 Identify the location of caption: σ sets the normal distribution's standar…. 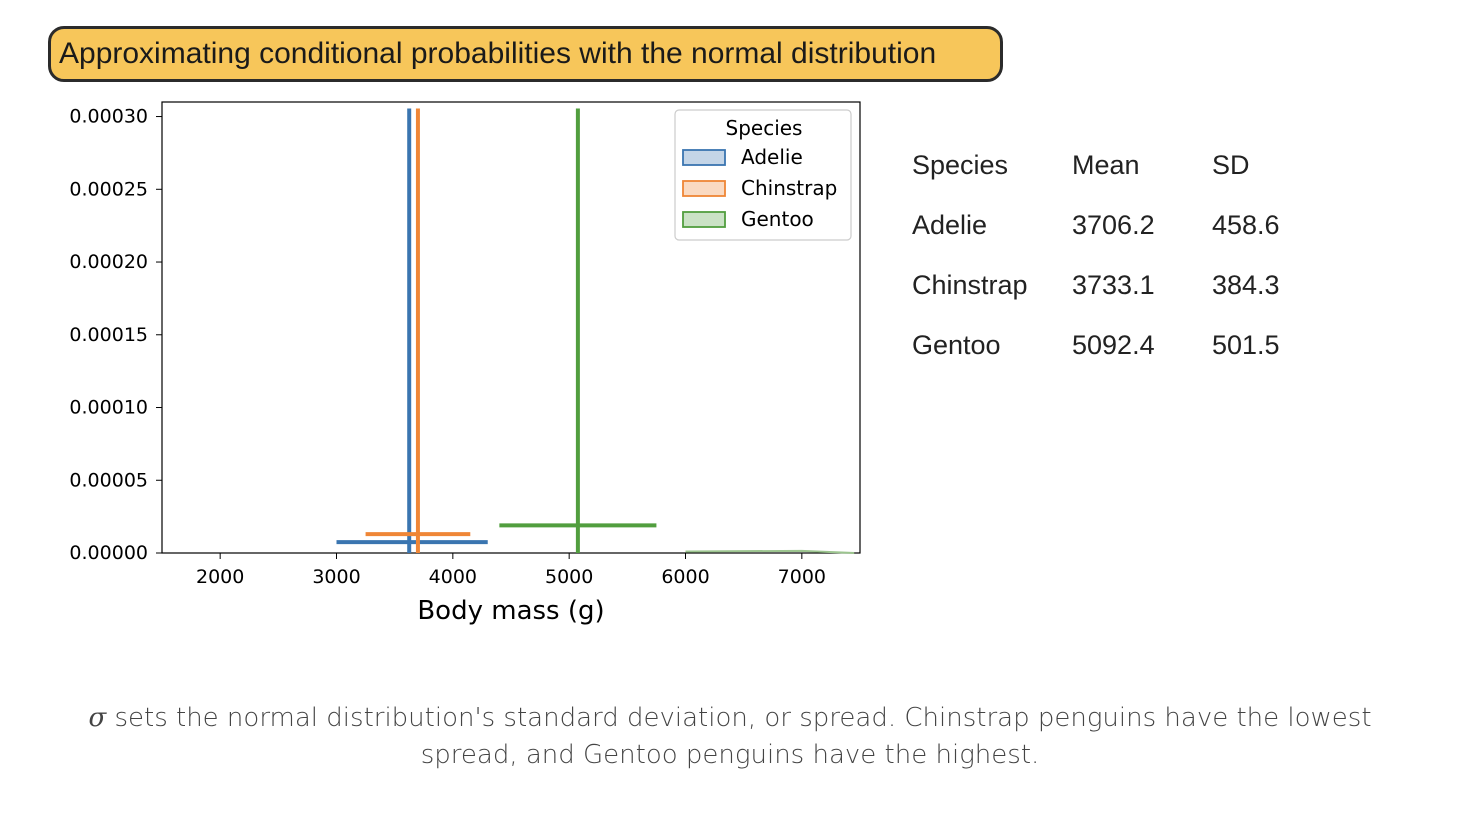
(730, 737).